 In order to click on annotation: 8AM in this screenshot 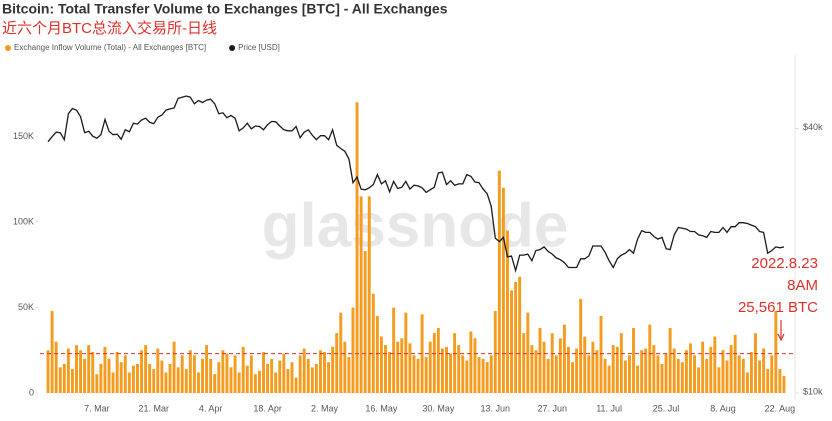, I will do `click(802, 285)`.